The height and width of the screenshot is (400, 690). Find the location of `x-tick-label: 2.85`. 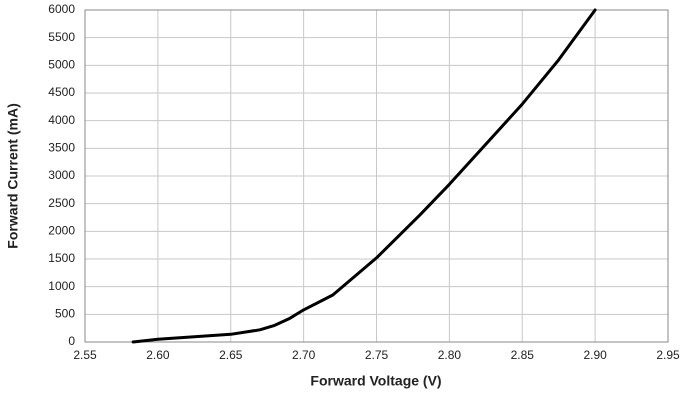

x-tick-label: 2.85 is located at coordinates (523, 355).